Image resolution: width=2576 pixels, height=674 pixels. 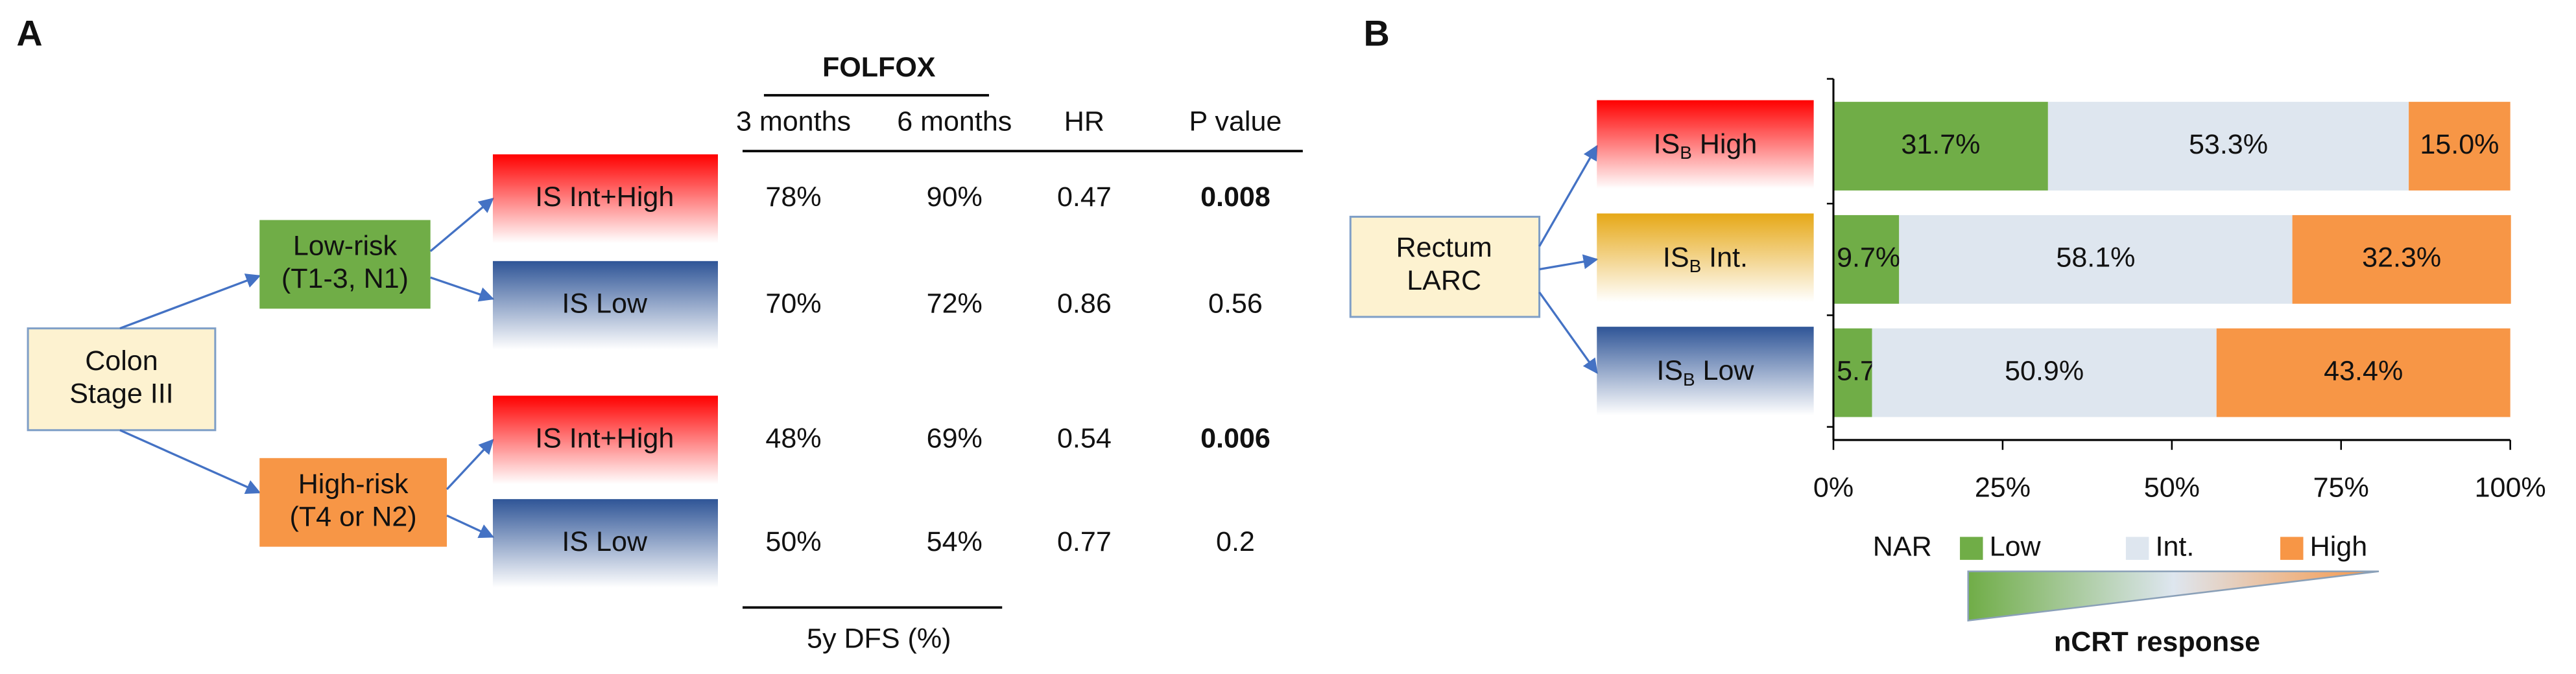 What do you see at coordinates (955, 541) in the screenshot?
I see `table-cell: 54%` at bounding box center [955, 541].